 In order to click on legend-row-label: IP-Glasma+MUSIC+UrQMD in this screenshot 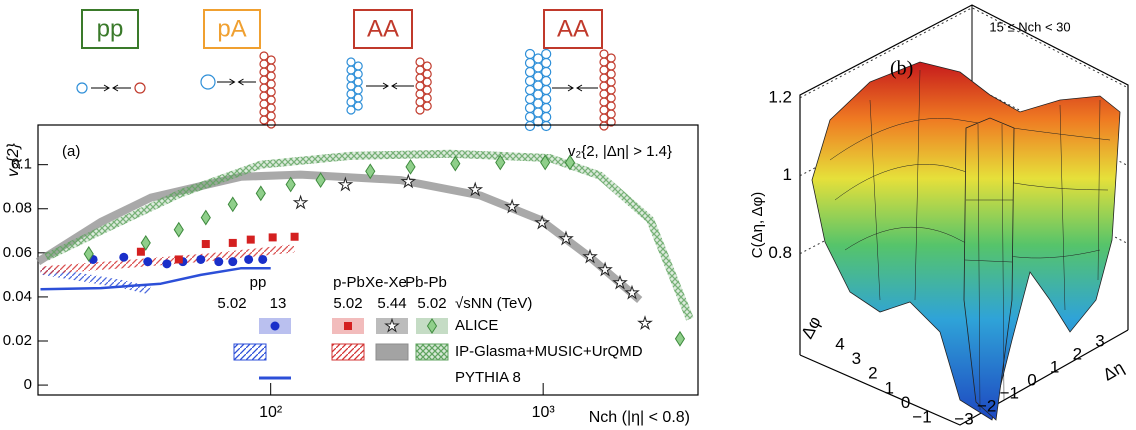, I will do `click(549, 351)`.